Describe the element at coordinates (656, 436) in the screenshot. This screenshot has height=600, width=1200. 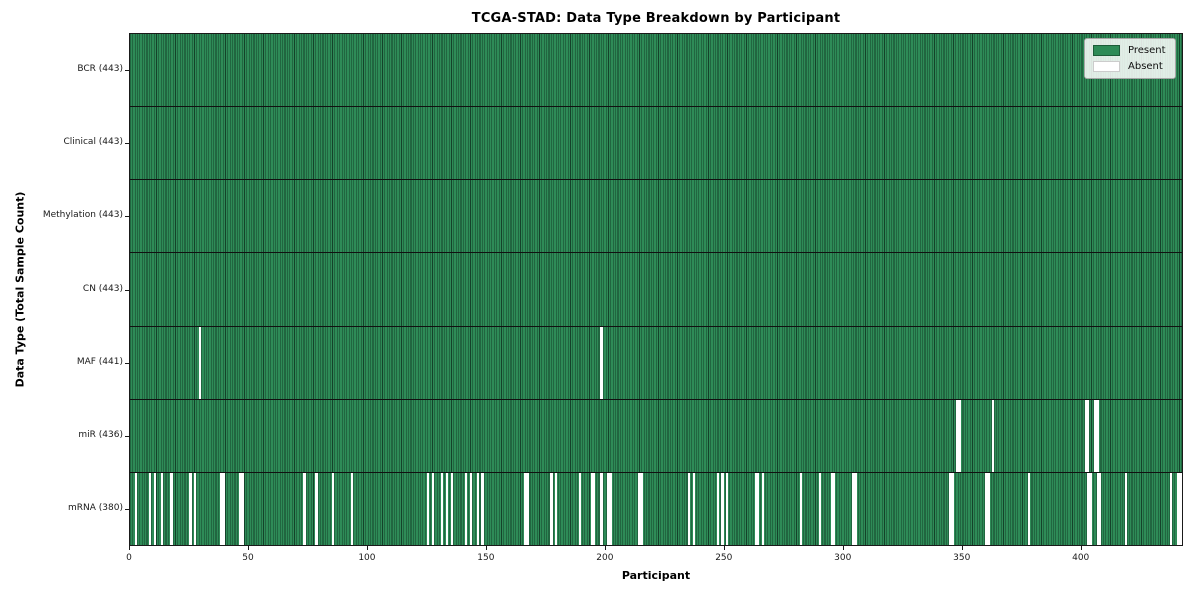
I see `row-mir` at that location.